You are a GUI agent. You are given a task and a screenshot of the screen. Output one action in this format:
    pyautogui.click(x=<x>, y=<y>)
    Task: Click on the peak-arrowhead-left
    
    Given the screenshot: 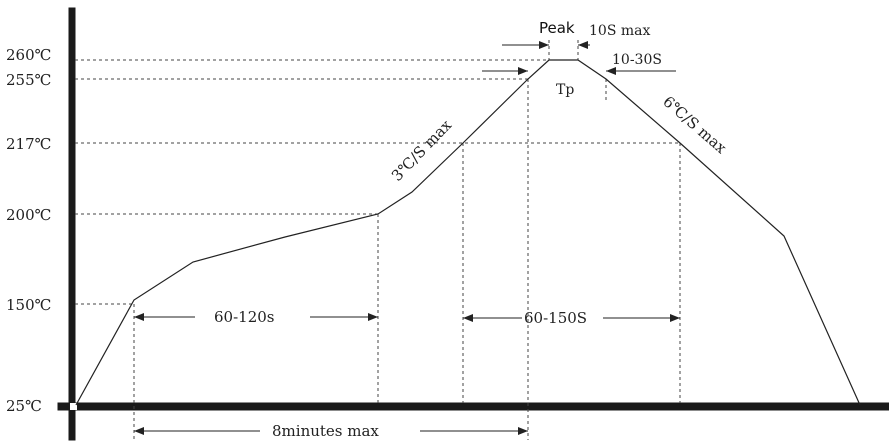 What is the action you would take?
    pyautogui.click(x=544, y=45)
    